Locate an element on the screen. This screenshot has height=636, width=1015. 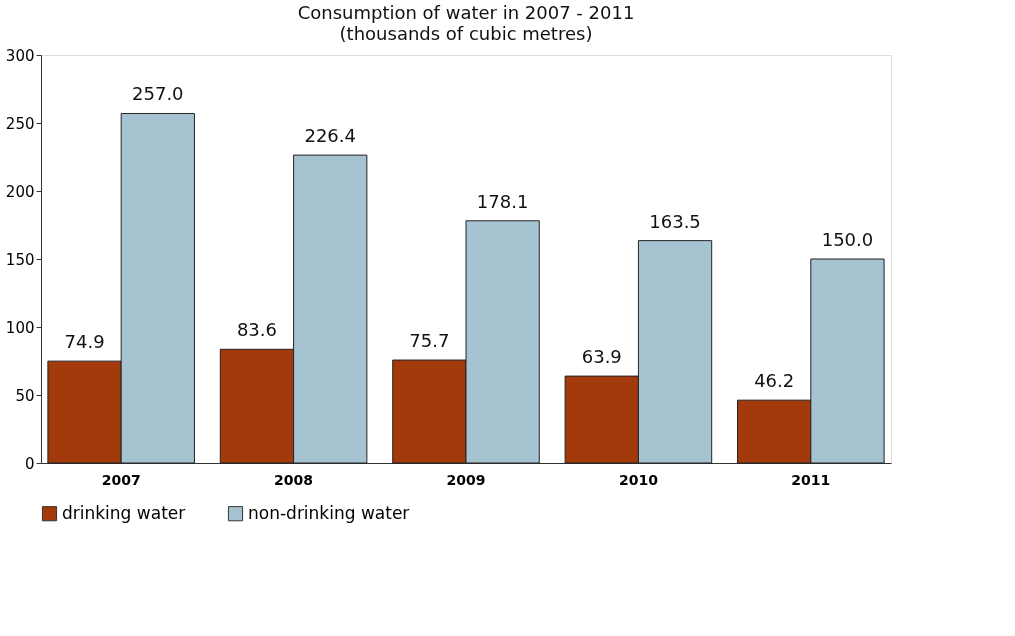
y-tick-label: 200 is located at coordinates (20, 191).